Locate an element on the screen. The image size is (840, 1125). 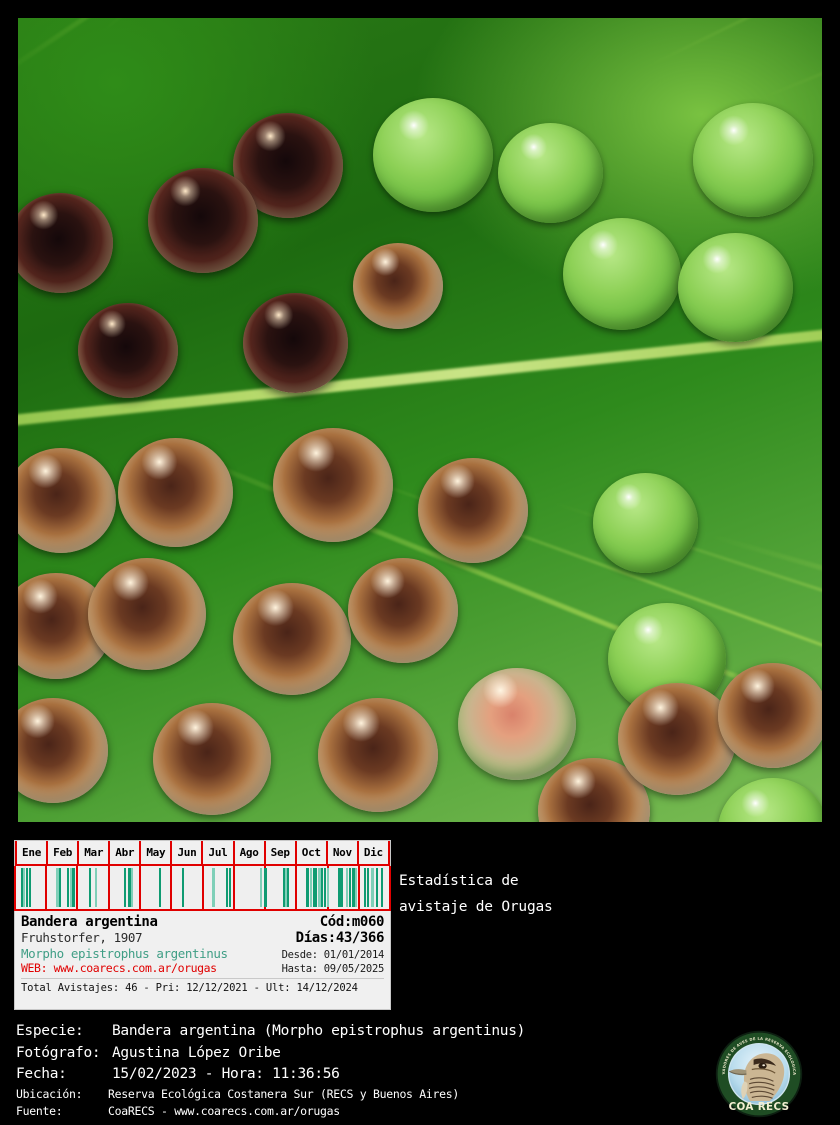
species-days-counter: Días:43/366 is located at coordinates (340, 938).